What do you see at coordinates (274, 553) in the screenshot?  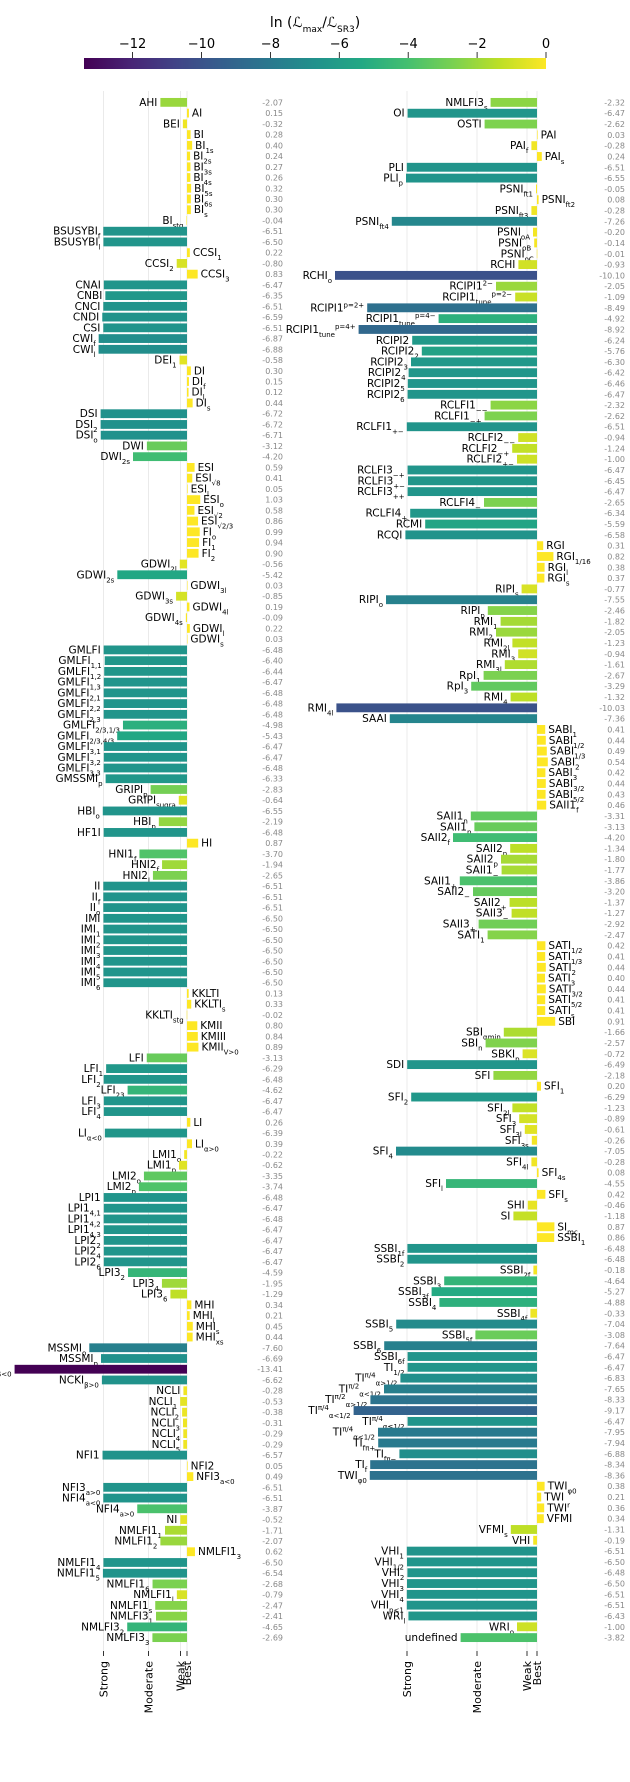 I see `value-label: 0.90` at bounding box center [274, 553].